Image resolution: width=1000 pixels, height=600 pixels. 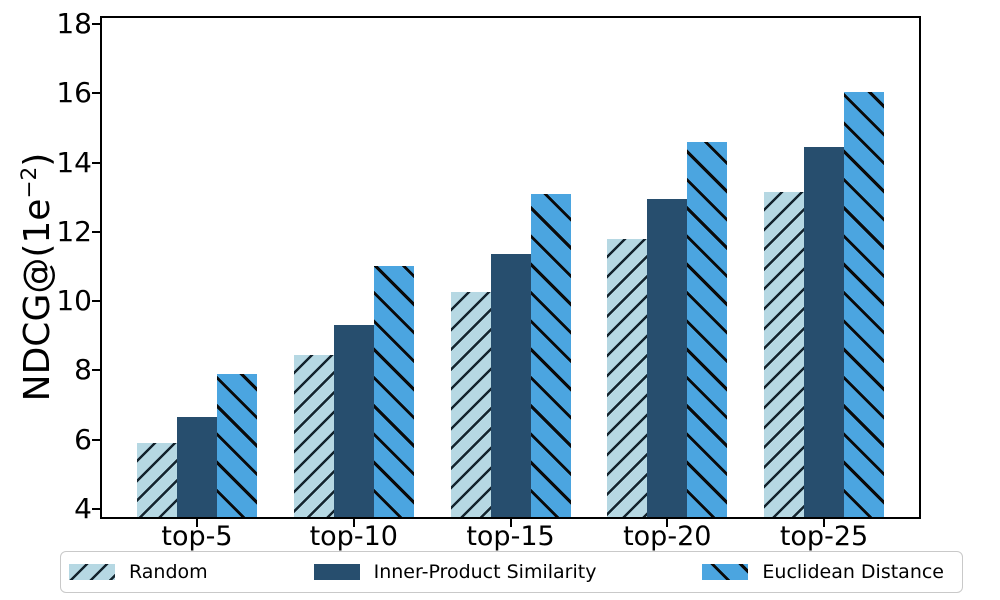 I want to click on legend-label: Euclidean Distance, so click(x=853, y=572).